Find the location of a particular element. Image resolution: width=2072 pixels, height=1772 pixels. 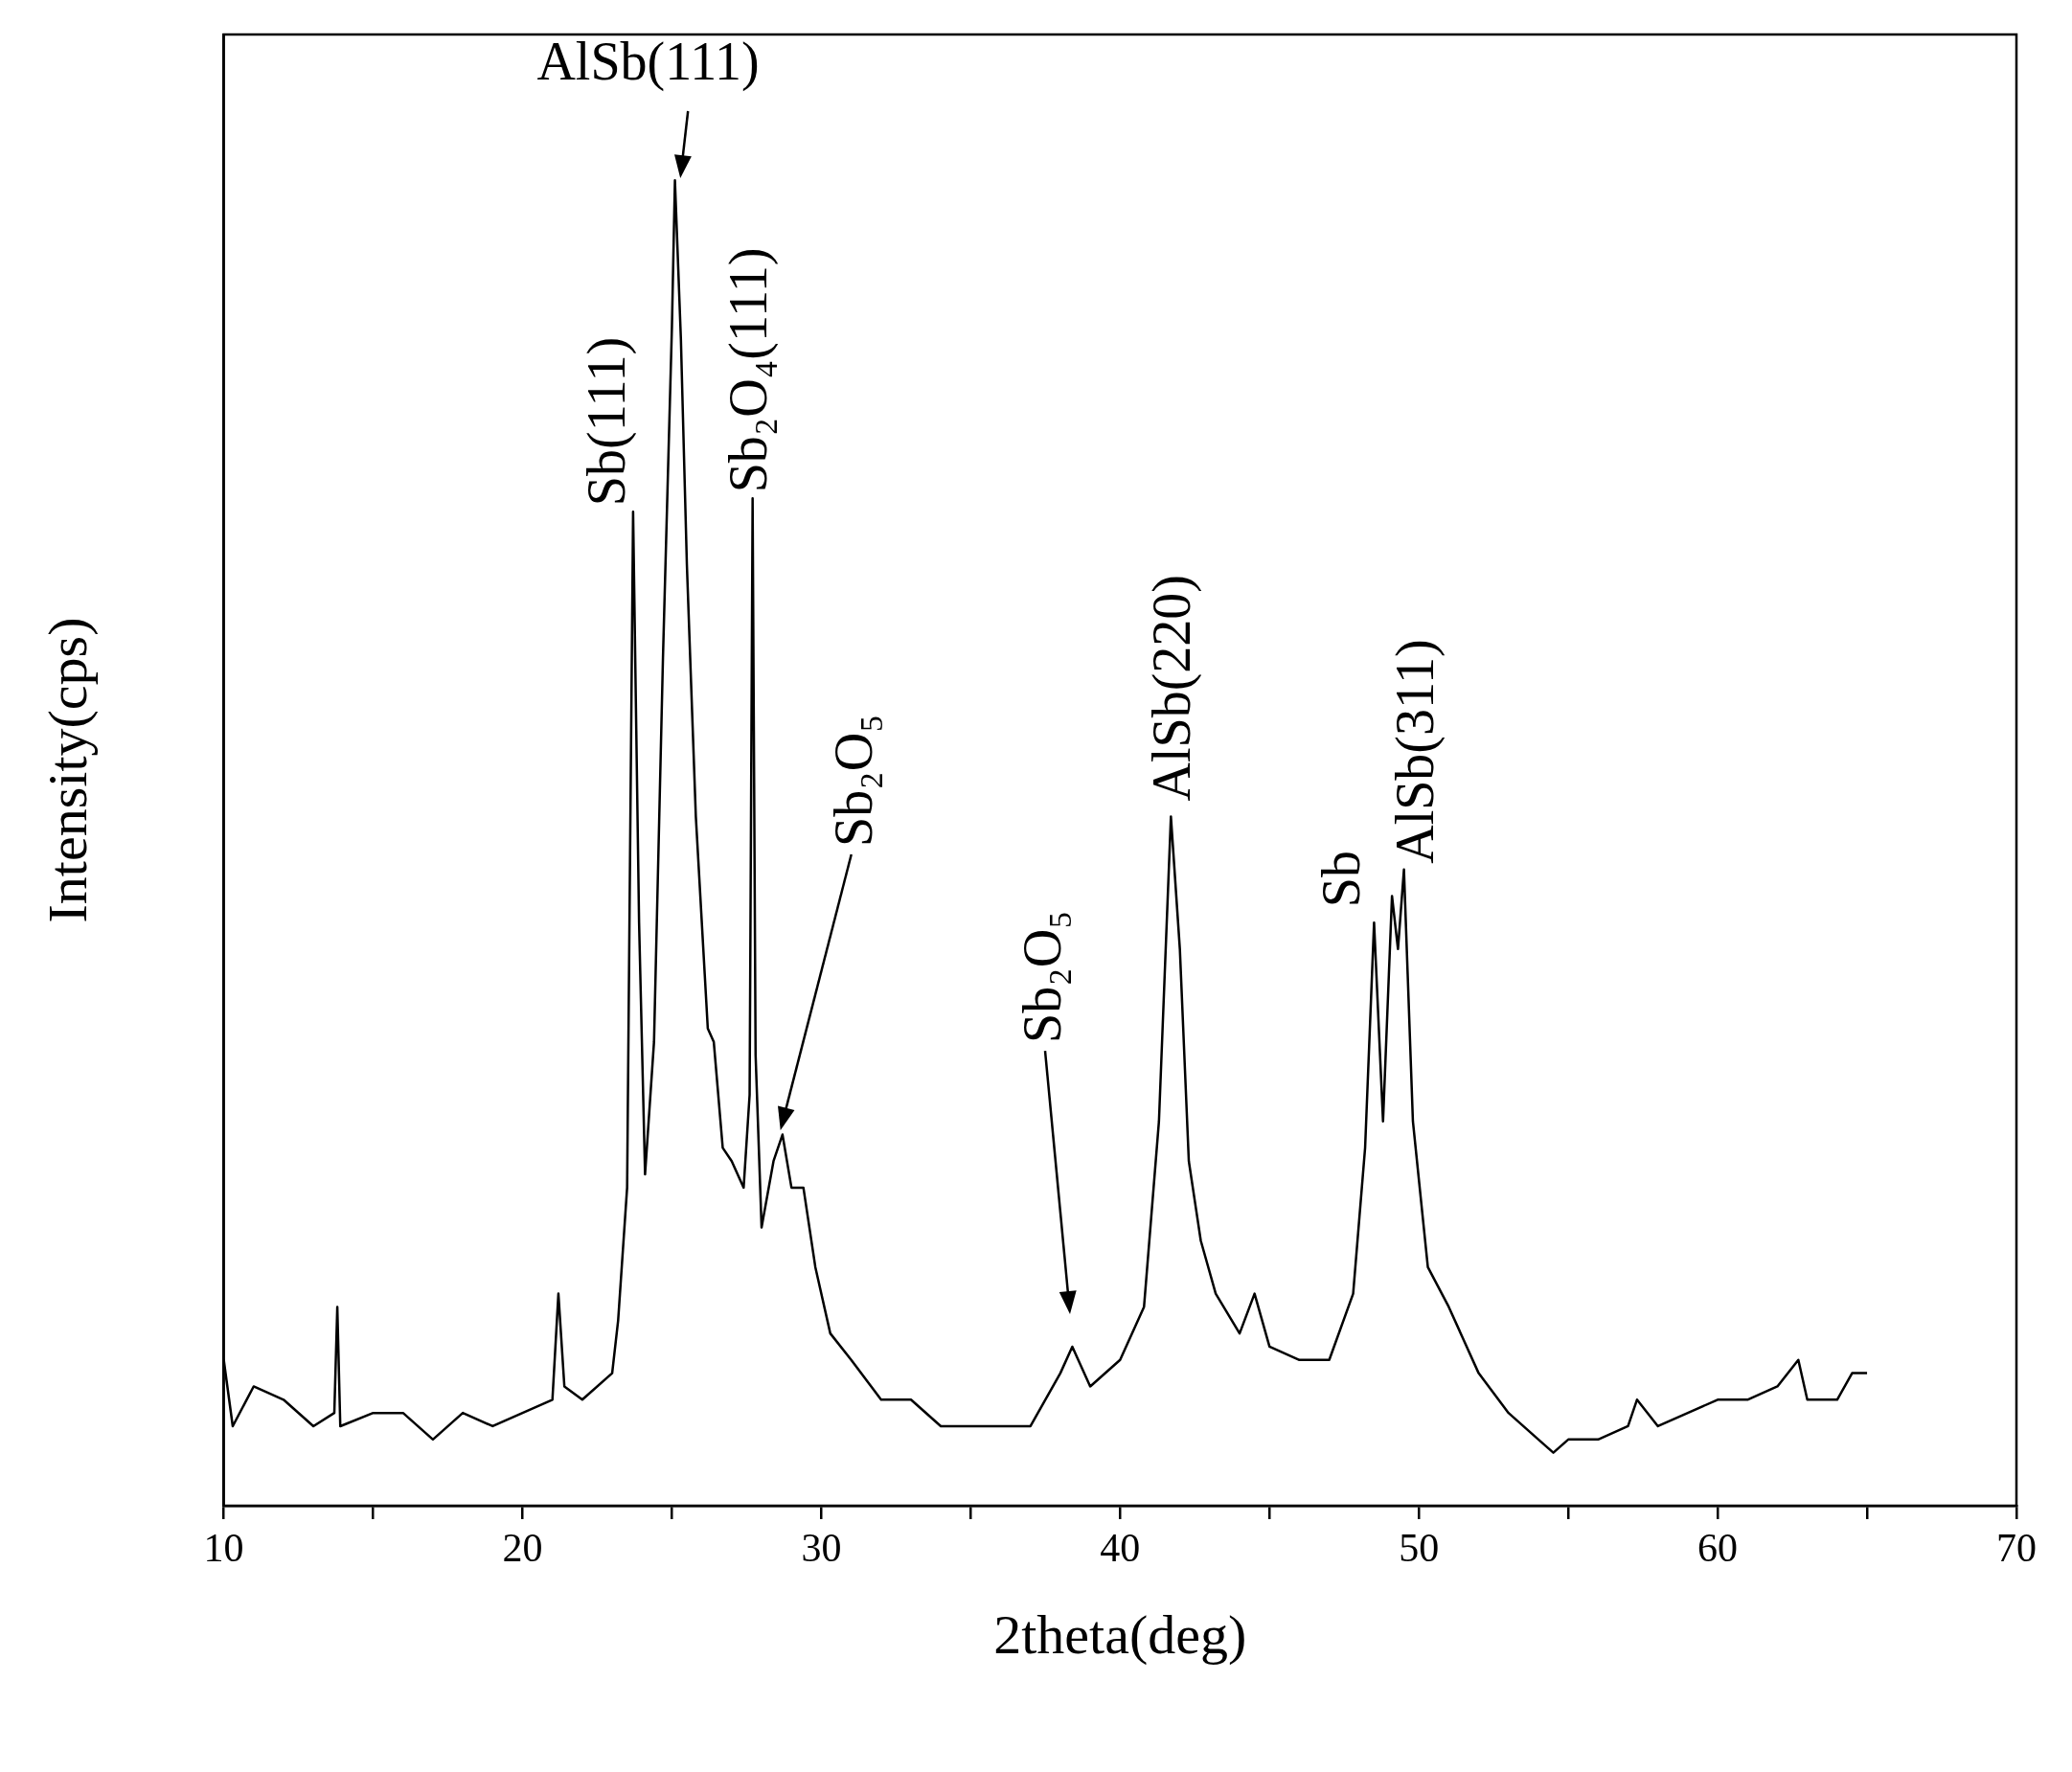

x-tick-label: 60 is located at coordinates (1718, 1548).